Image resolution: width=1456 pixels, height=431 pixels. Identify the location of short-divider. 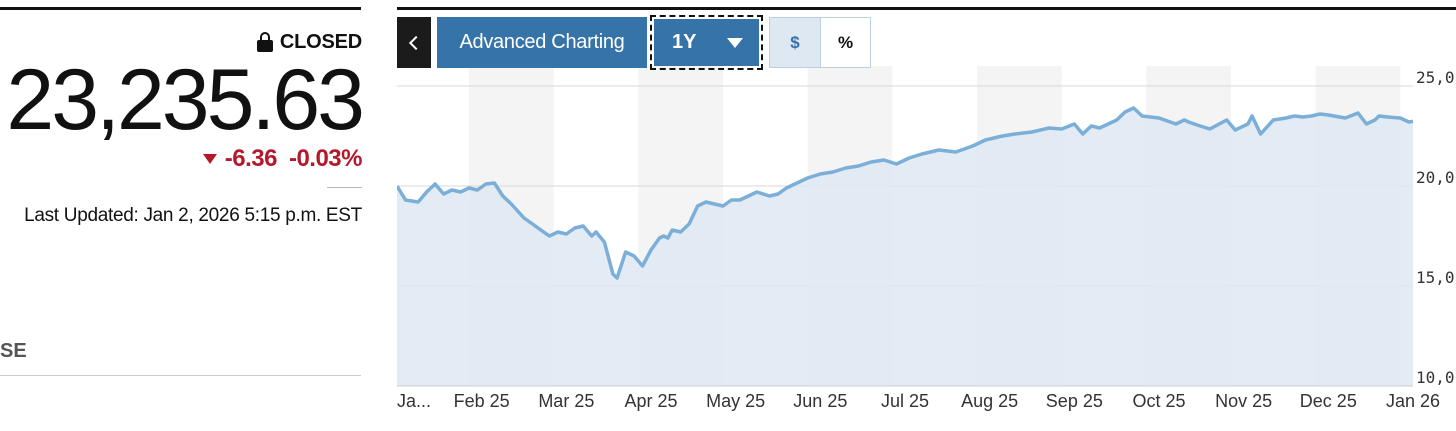
(344, 187).